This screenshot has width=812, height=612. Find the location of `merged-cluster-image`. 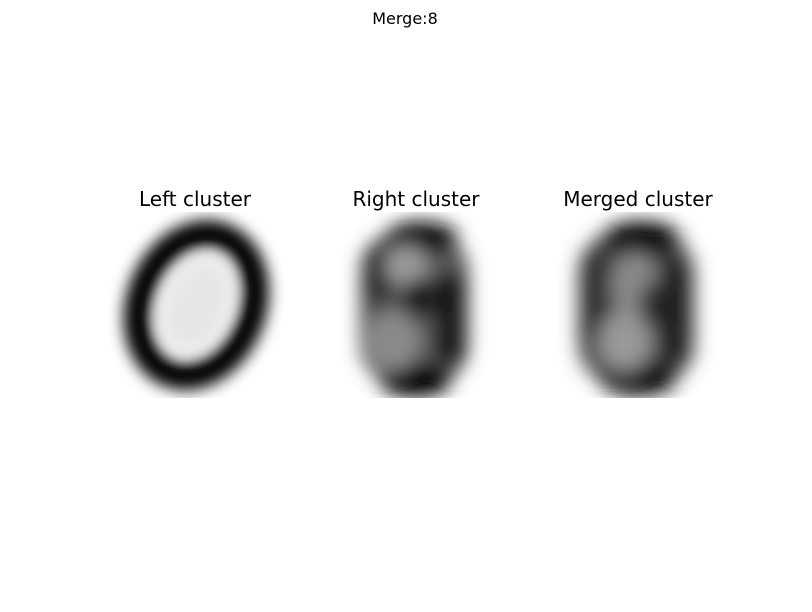

merged-cluster-image is located at coordinates (638, 305).